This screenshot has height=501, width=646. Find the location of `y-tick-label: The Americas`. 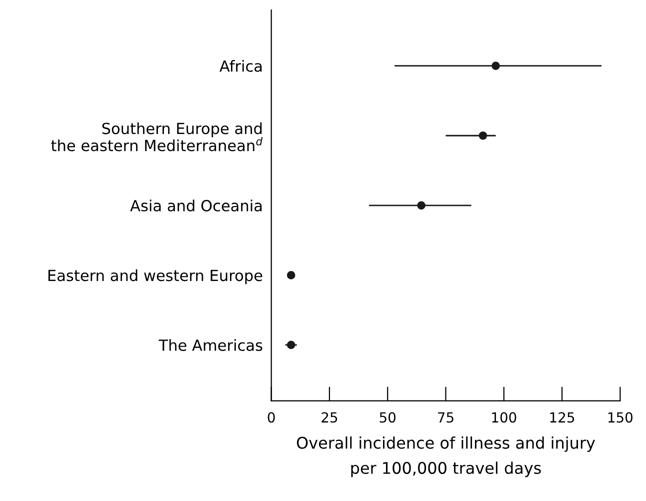

y-tick-label: The Americas is located at coordinates (210, 345).